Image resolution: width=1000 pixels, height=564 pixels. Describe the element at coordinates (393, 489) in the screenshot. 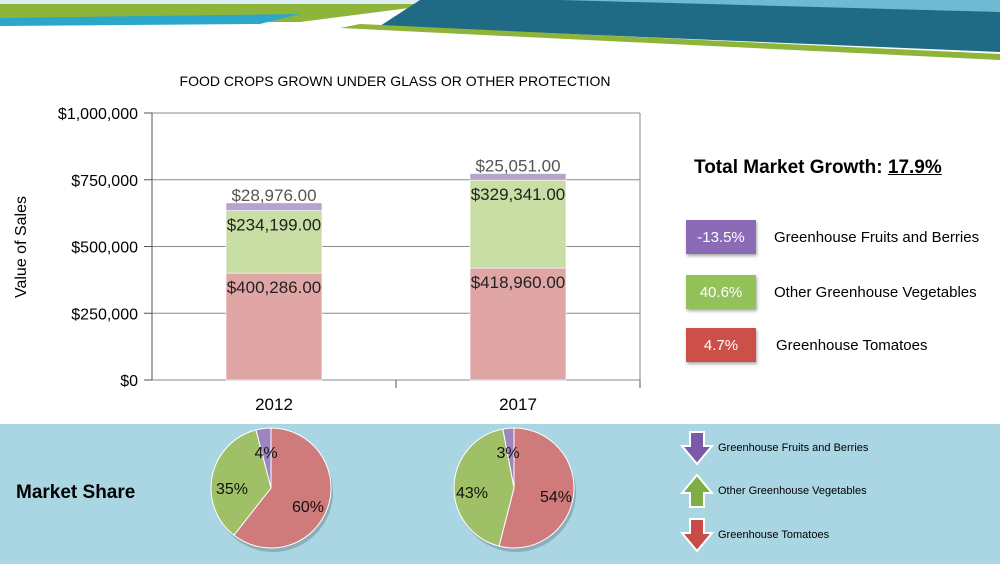

I see `market-share-pies: 4% 60% 35% 3% 54% 43%` at that location.